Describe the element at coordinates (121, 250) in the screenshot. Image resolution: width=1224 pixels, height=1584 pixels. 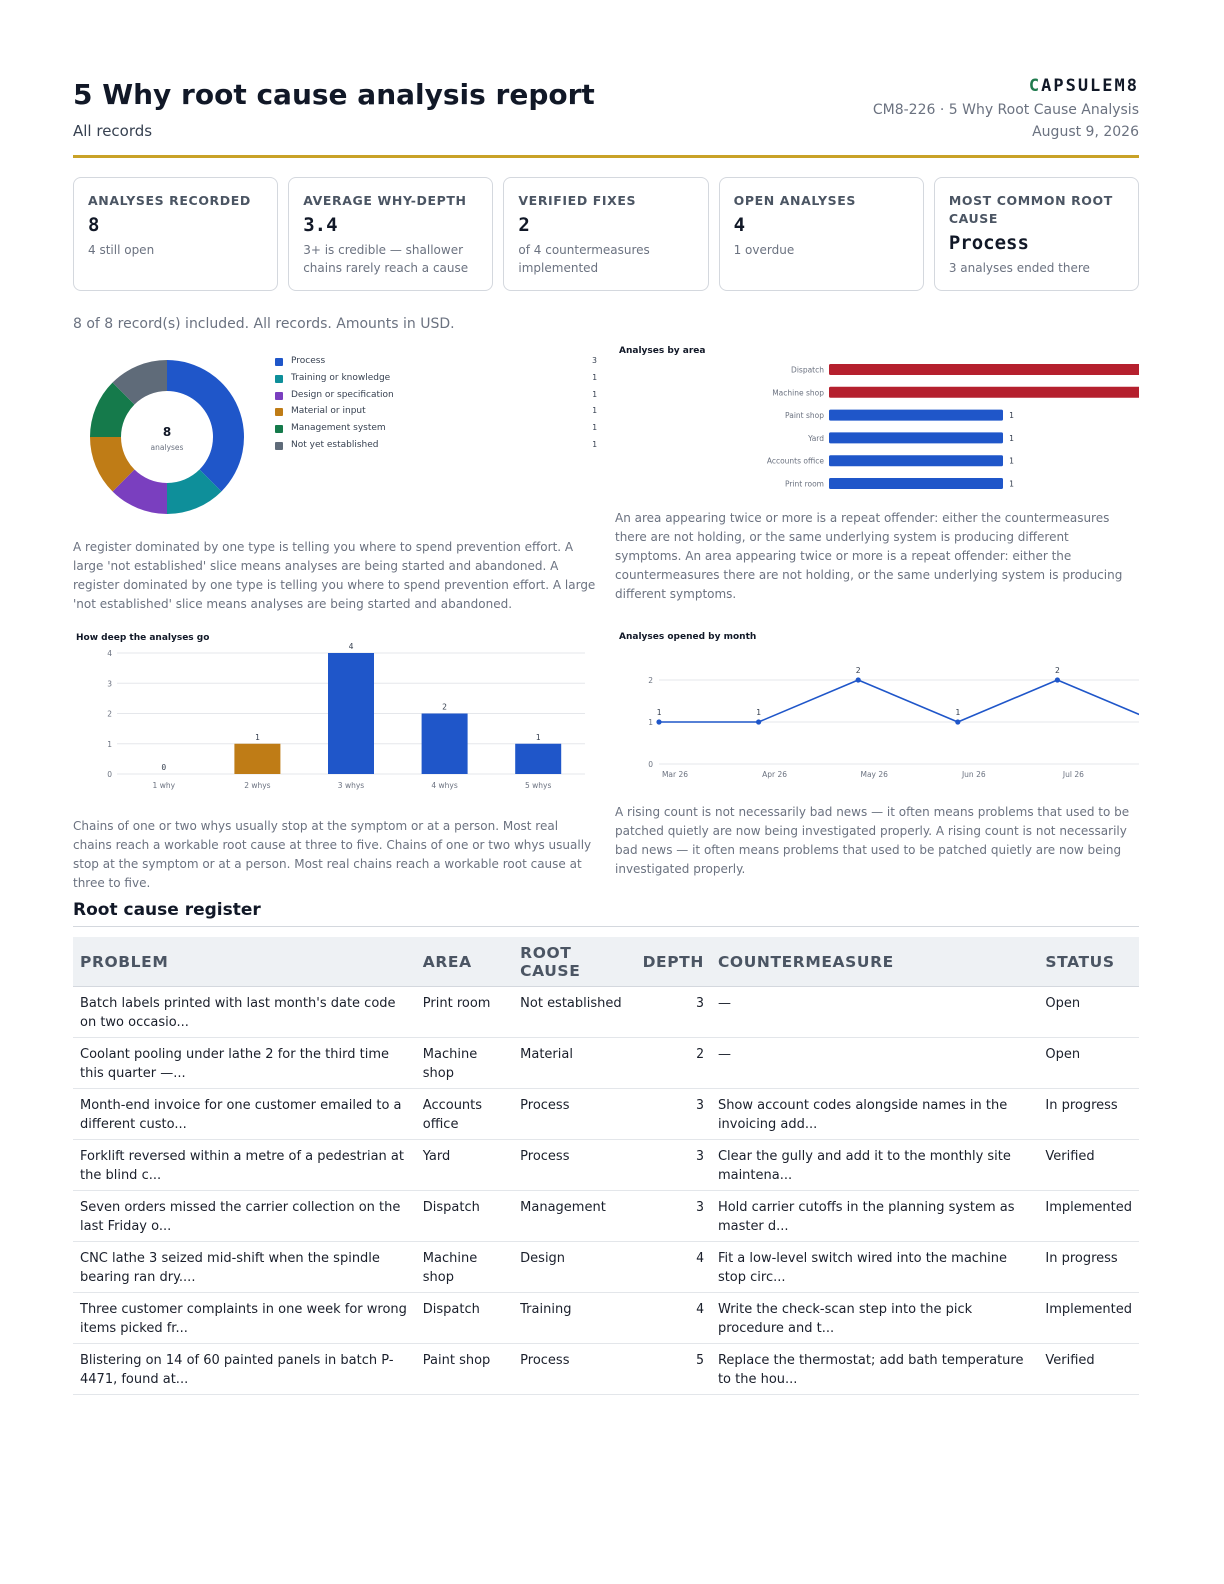
I see `kpi-subtext: 4 still open` at that location.